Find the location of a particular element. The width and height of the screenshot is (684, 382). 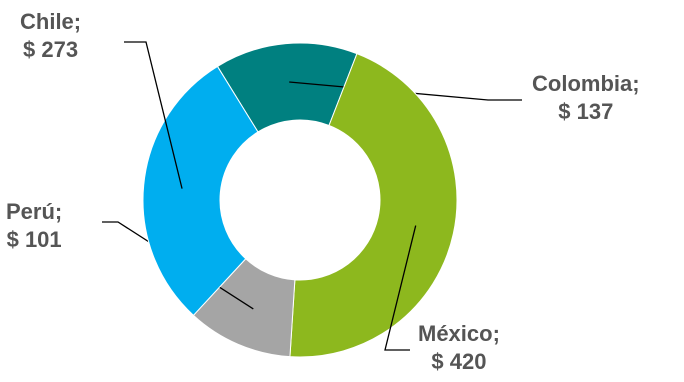

slice-name-mexico: México; is located at coordinates (459, 333).